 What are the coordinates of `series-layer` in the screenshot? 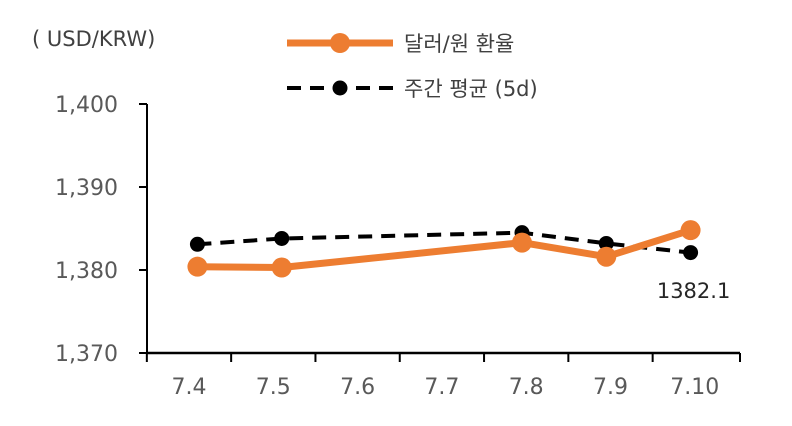 It's located at (444, 249).